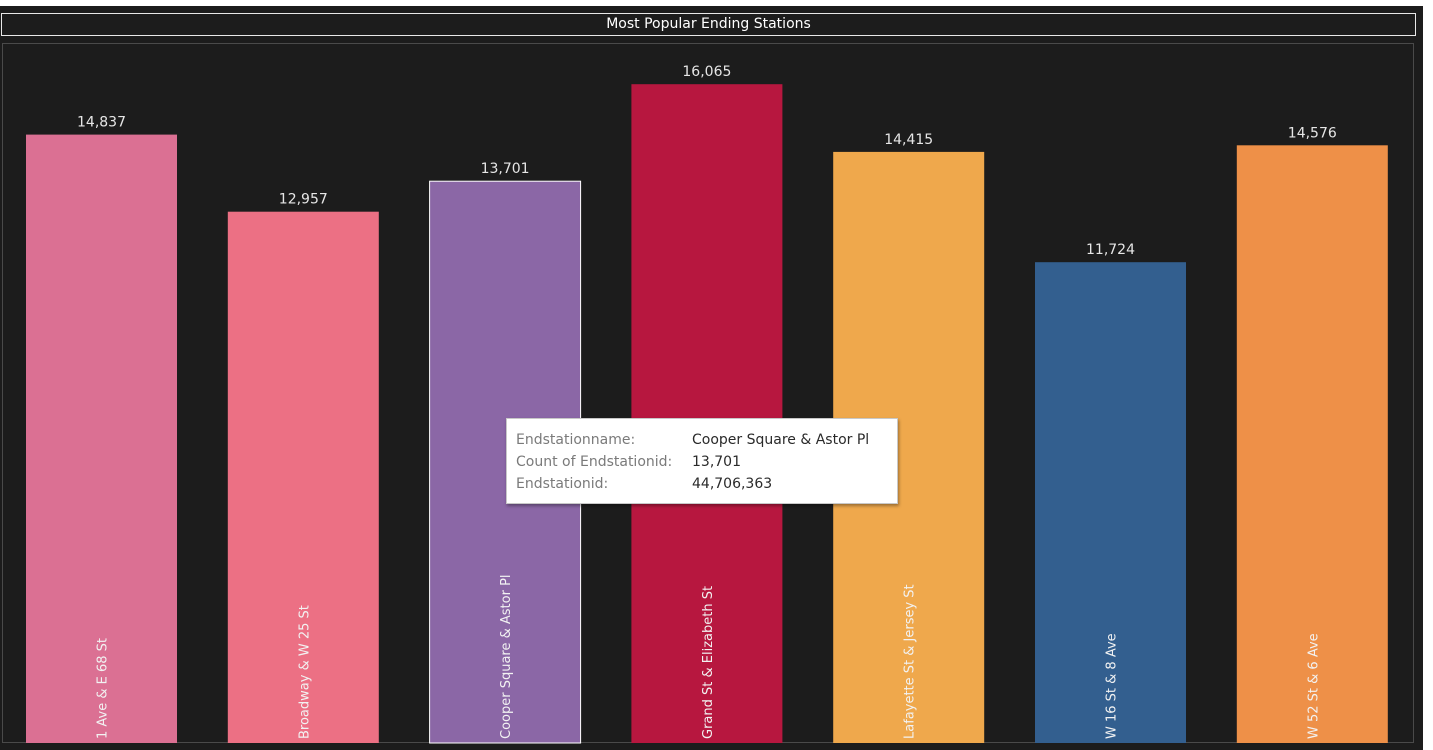 The height and width of the screenshot is (750, 1433). I want to click on tooltip-row-count: Count of Endstationid: 13,701, so click(702, 462).